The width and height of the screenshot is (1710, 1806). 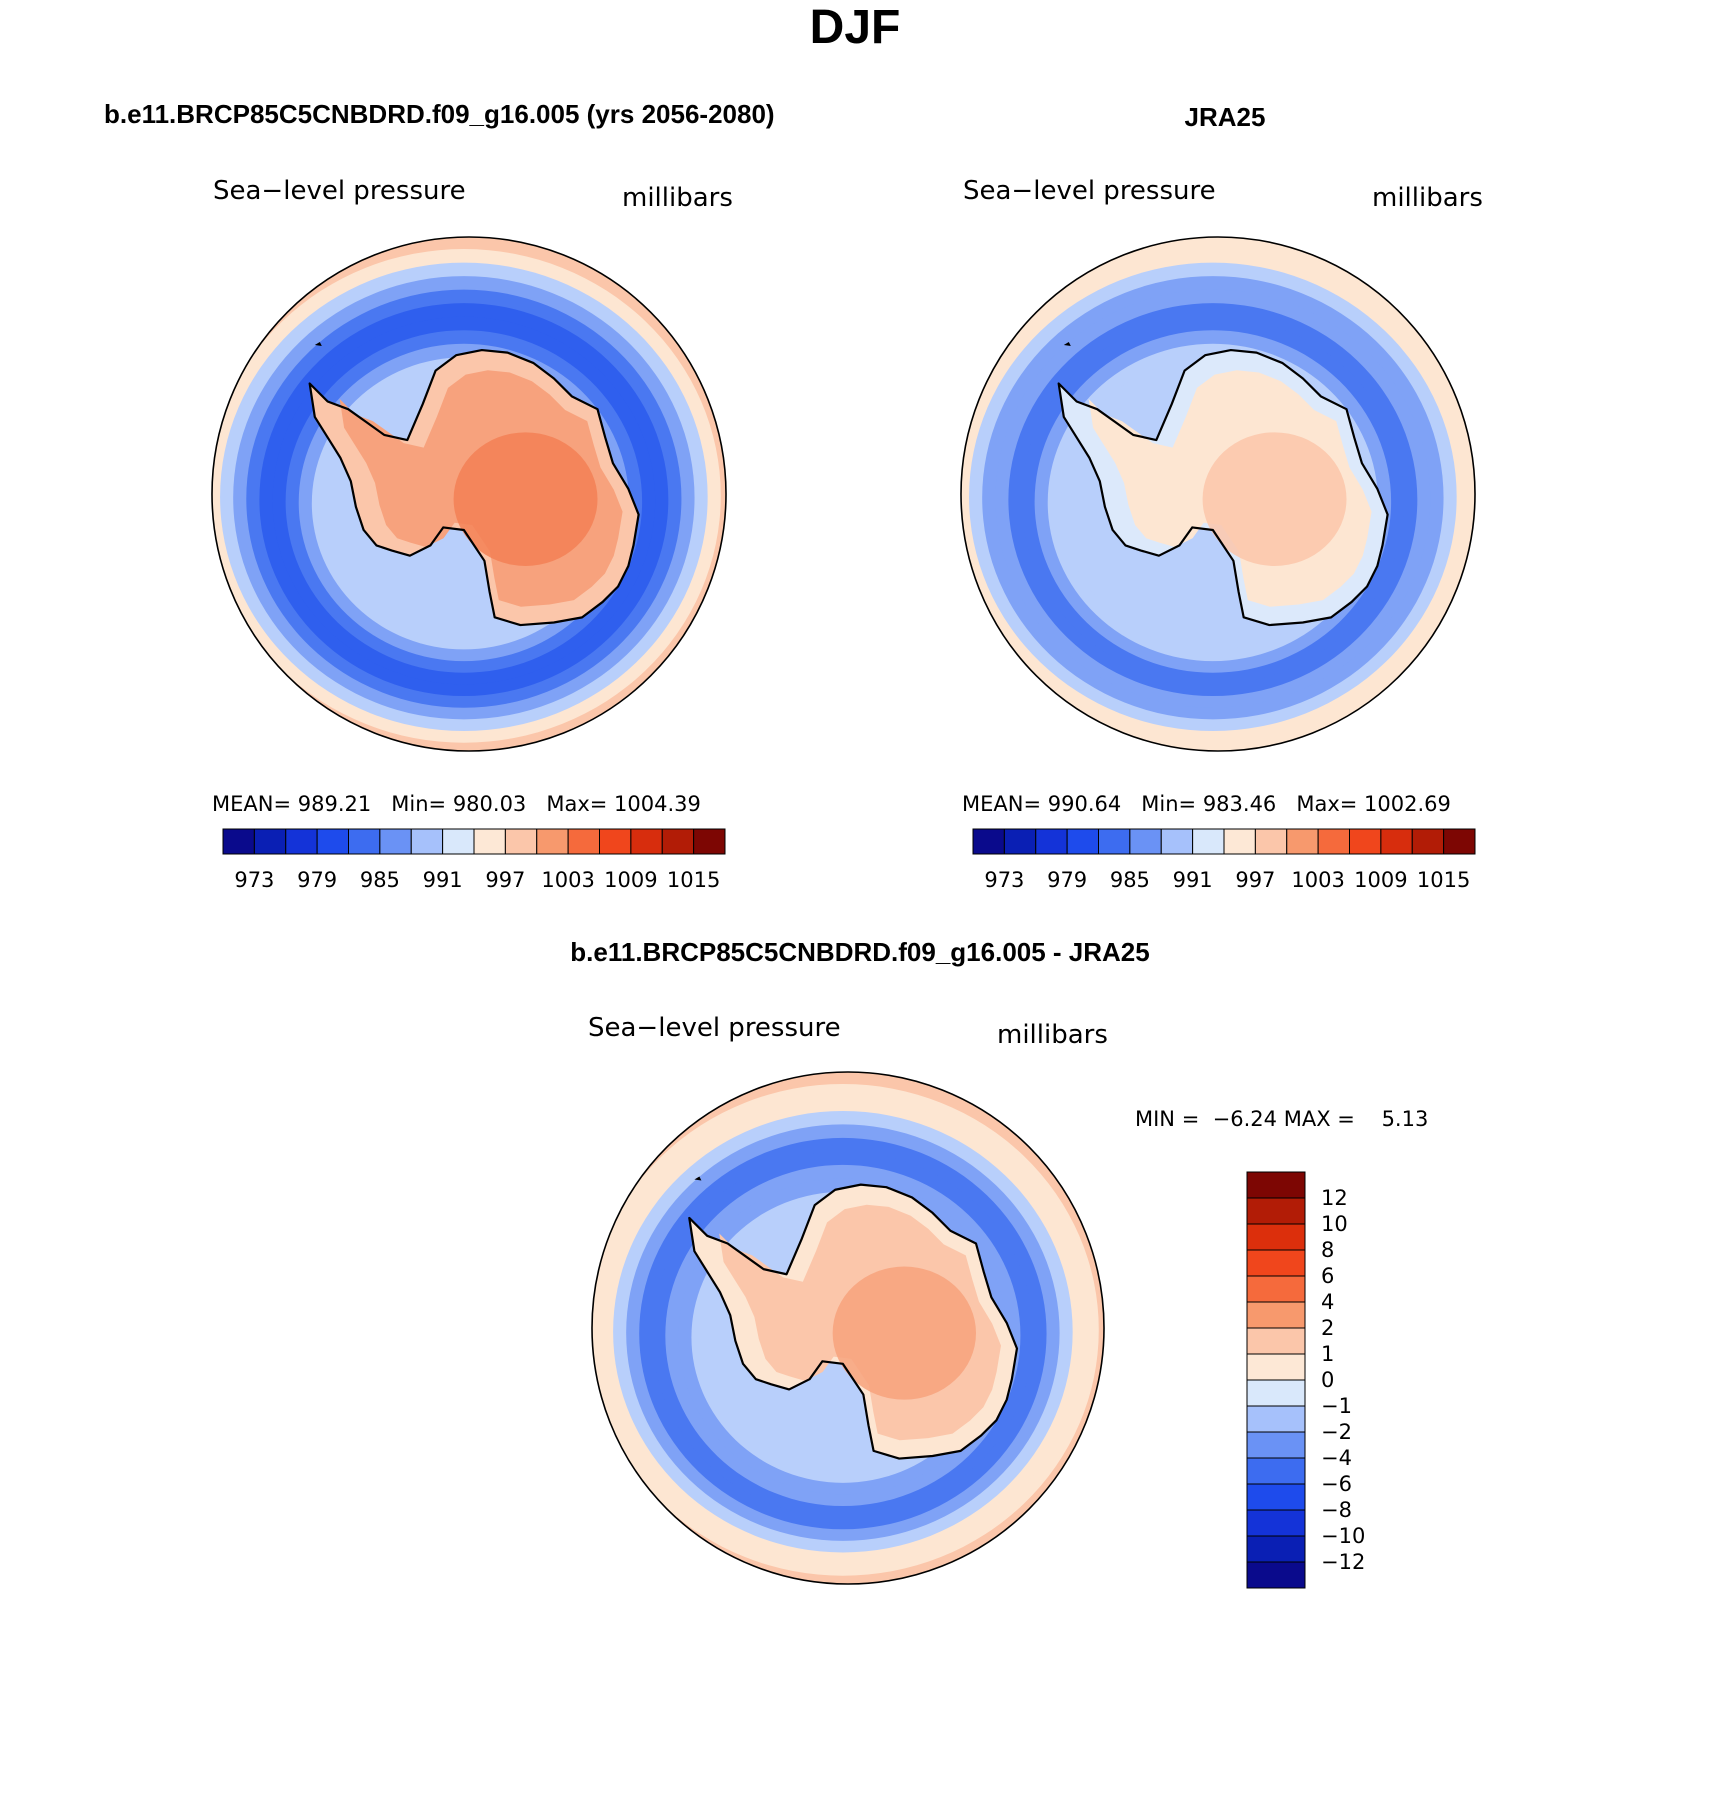 What do you see at coordinates (1224, 860) in the screenshot?
I see `colorbar-obs: 973 979 985 991 997 1003 1009 1015` at bounding box center [1224, 860].